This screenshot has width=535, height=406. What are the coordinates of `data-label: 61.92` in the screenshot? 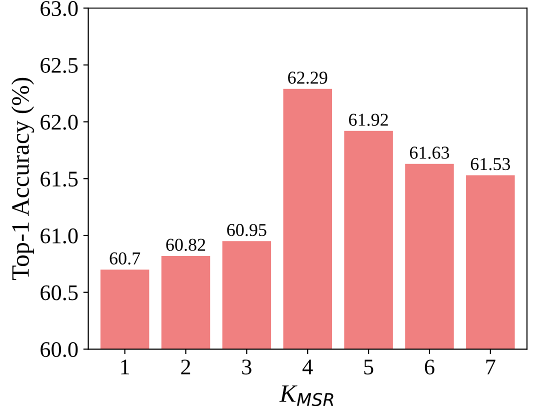 It's located at (368, 120).